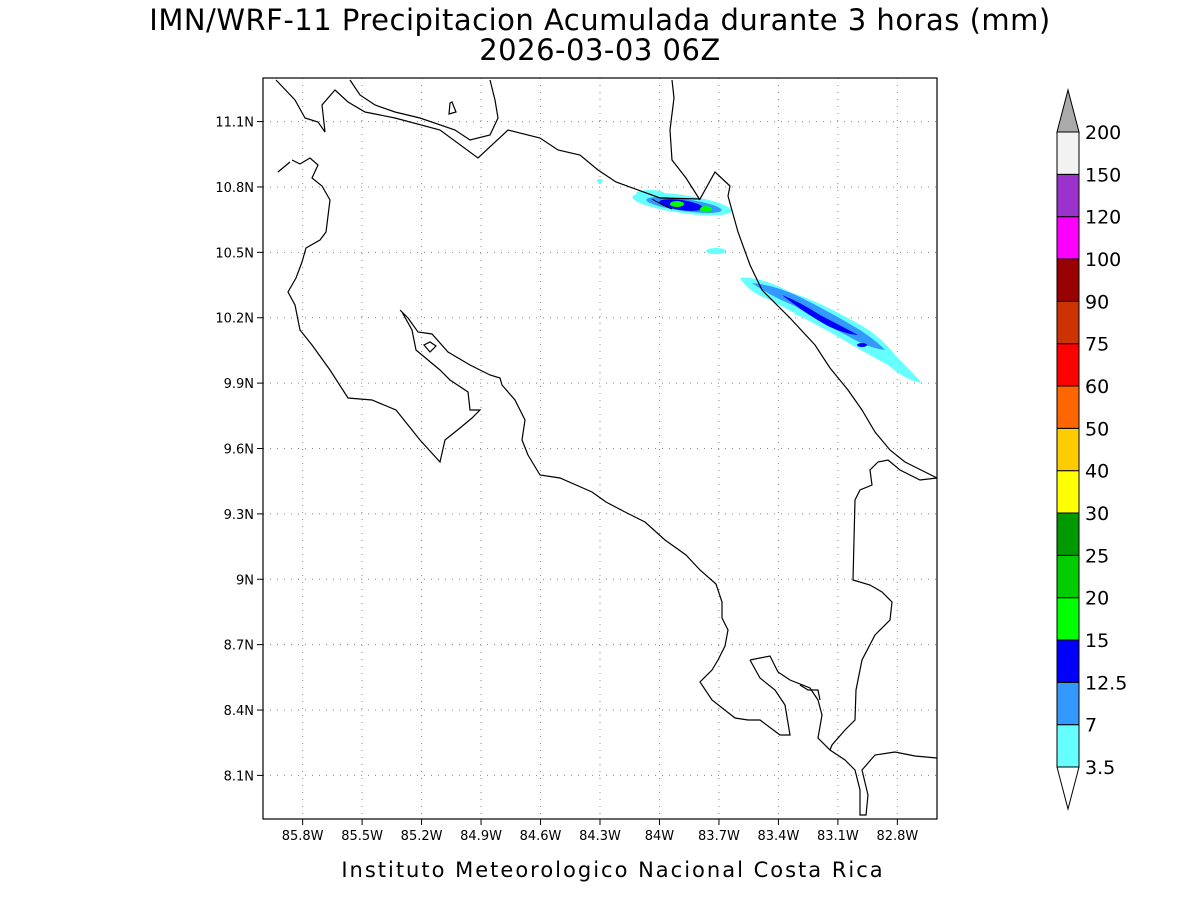 The image size is (1200, 900). What do you see at coordinates (481, 836) in the screenshot?
I see `x-tick-label: 84.9W` at bounding box center [481, 836].